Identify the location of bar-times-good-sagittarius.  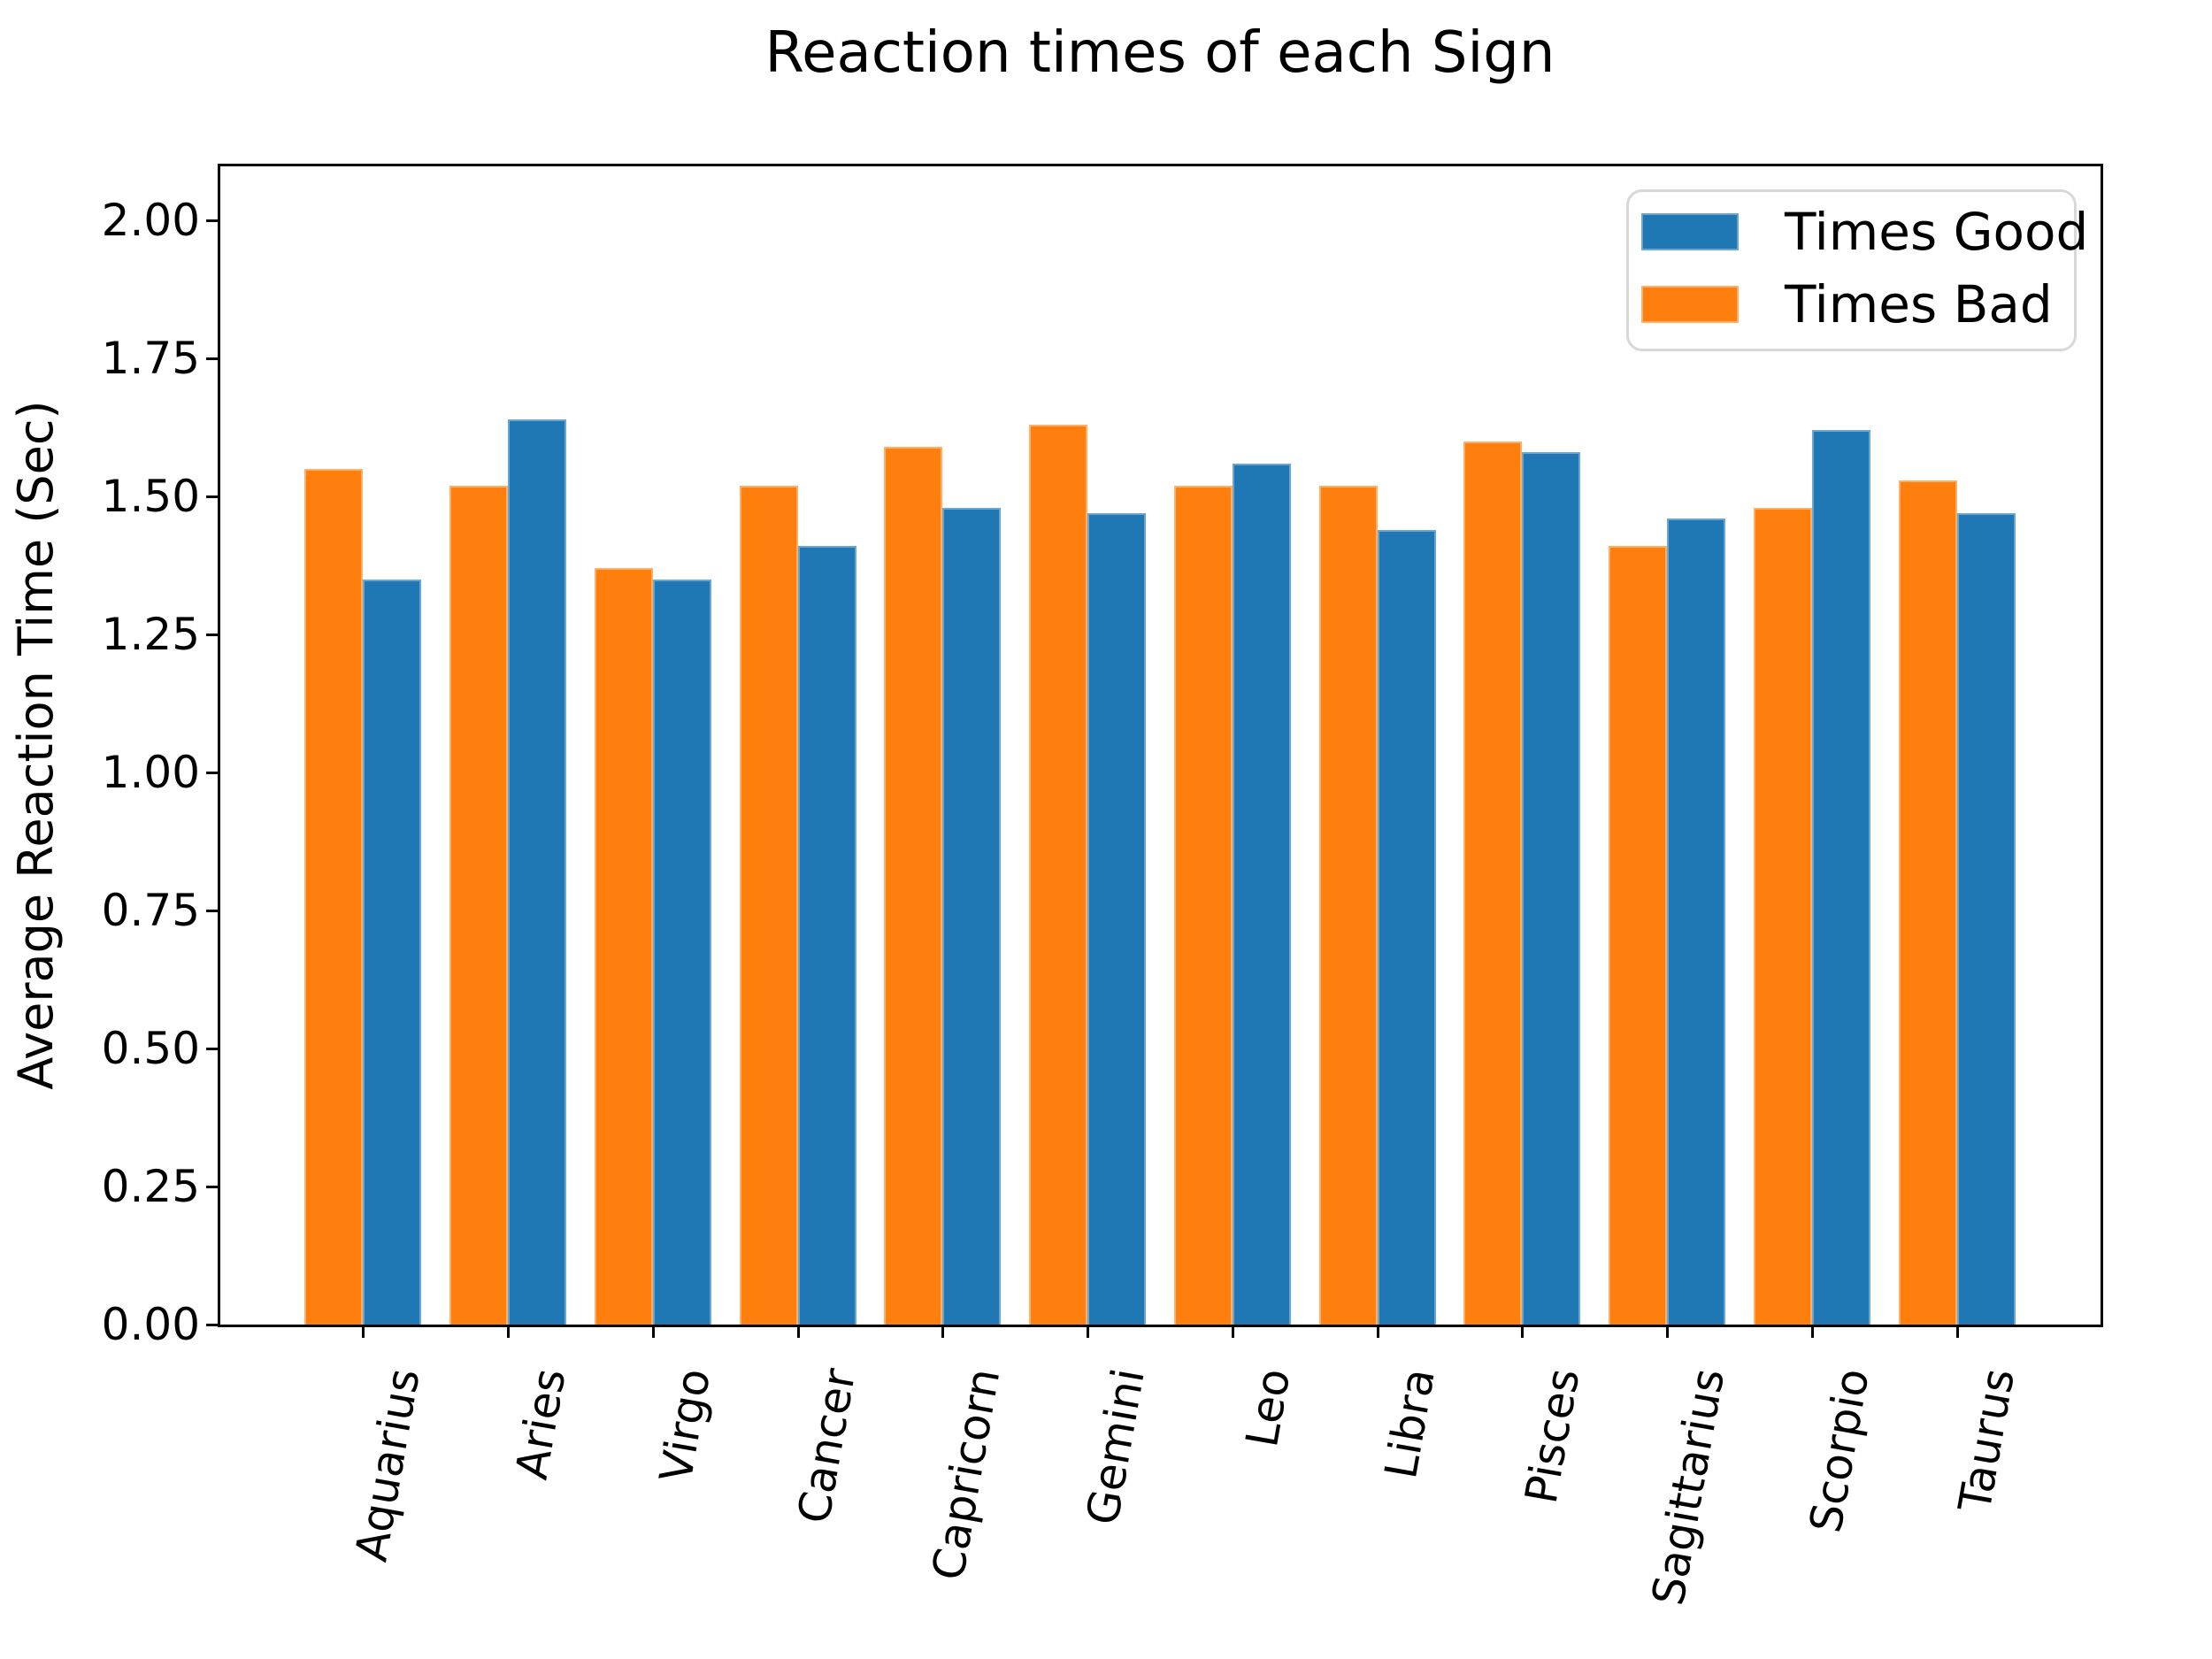
(1696, 922).